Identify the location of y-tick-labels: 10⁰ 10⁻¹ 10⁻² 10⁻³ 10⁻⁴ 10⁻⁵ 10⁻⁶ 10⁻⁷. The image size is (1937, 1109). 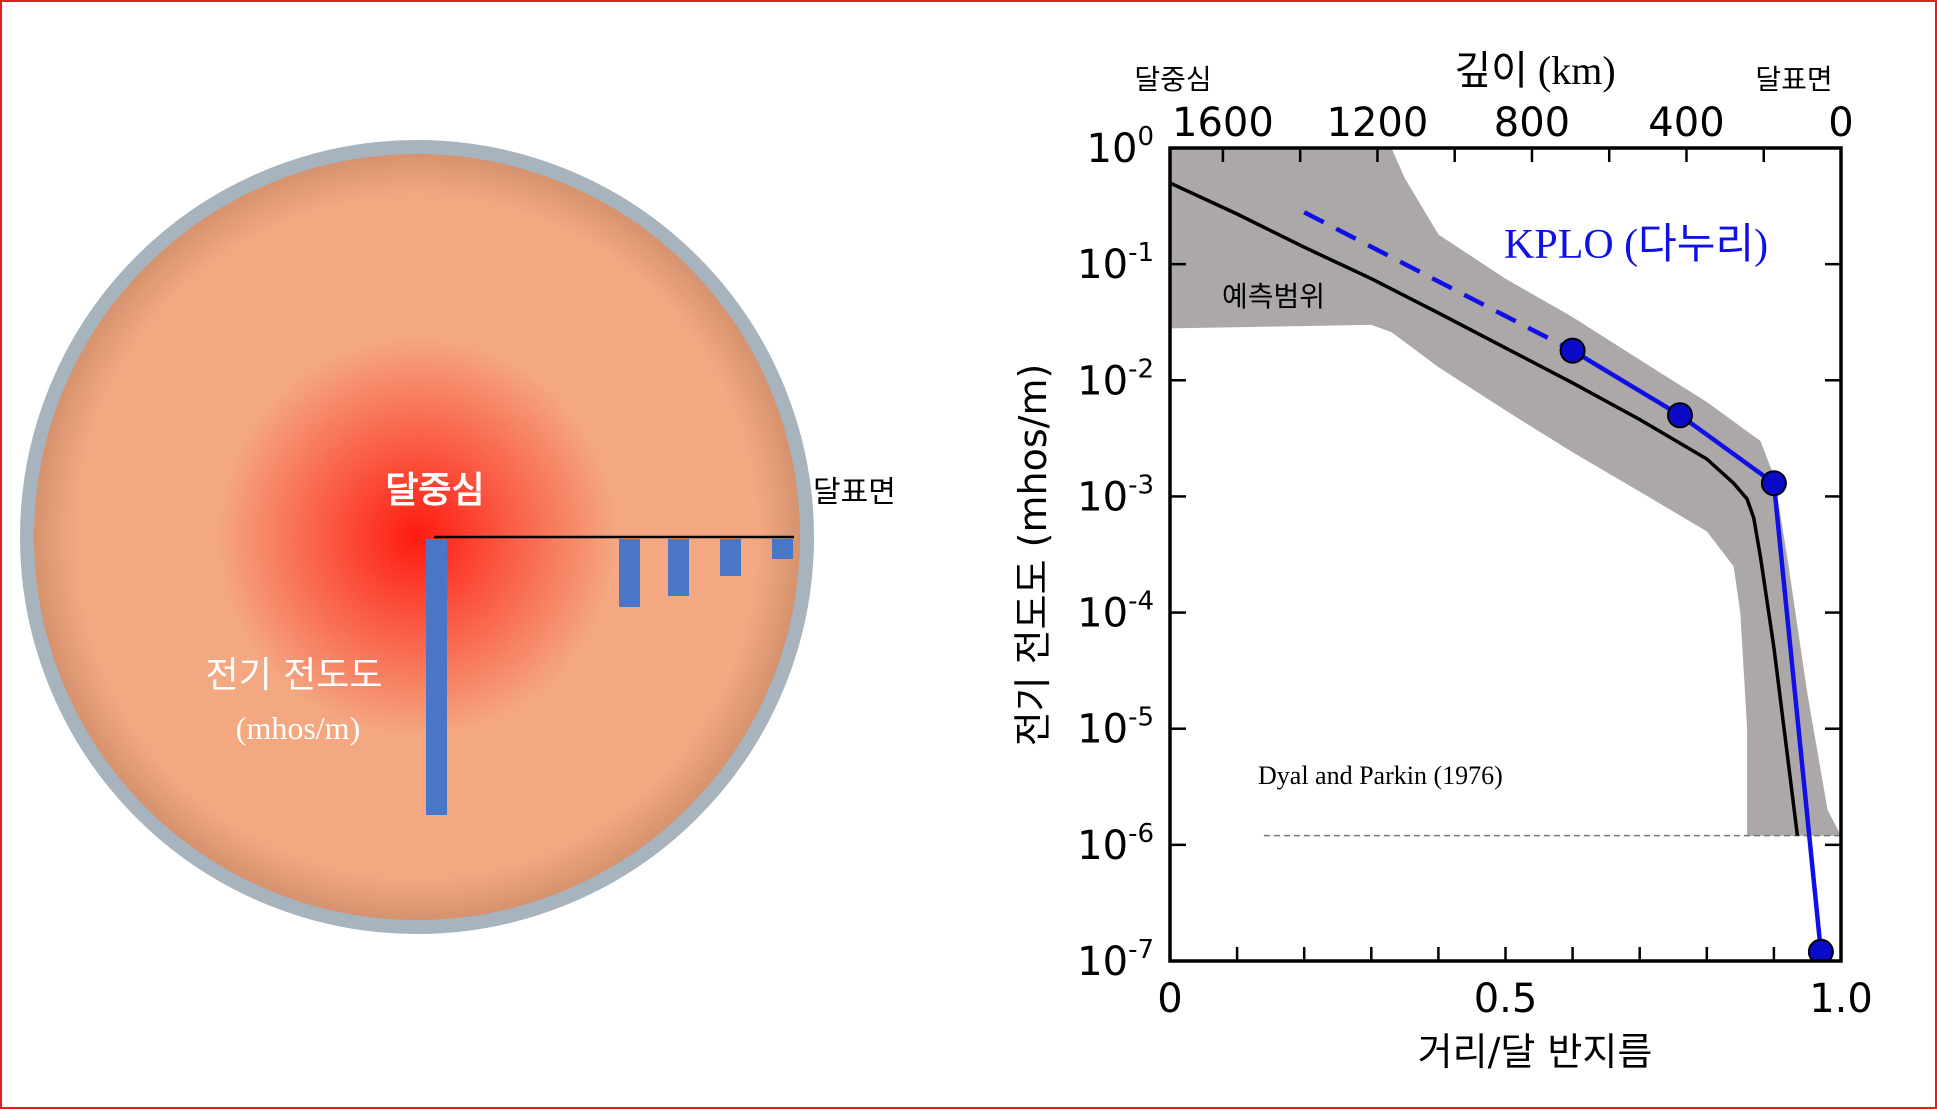
(1115, 553).